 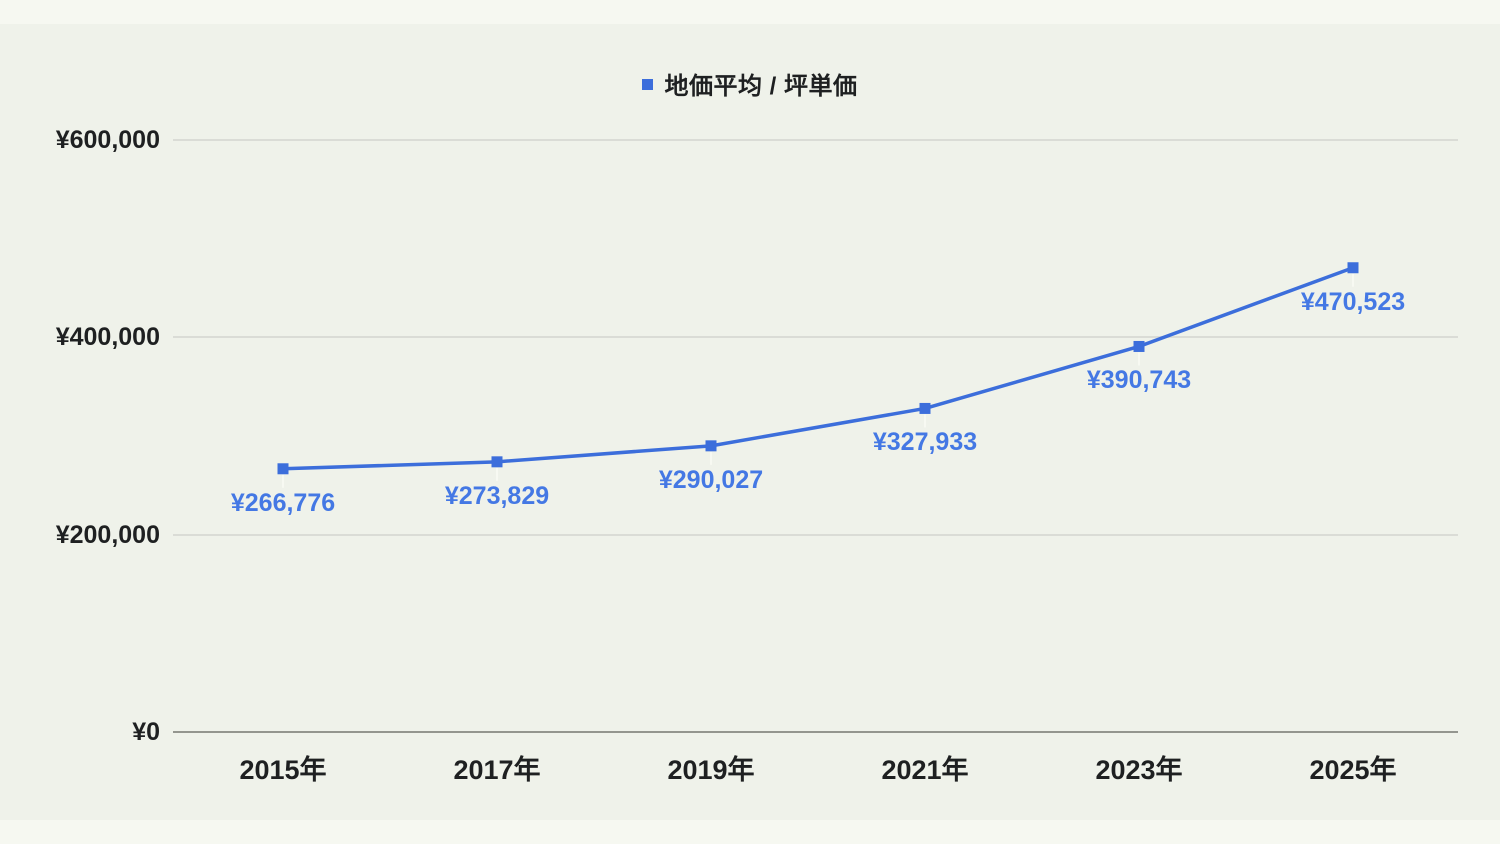 What do you see at coordinates (107, 337) in the screenshot?
I see `y-axis-tick-label: ¥400,000` at bounding box center [107, 337].